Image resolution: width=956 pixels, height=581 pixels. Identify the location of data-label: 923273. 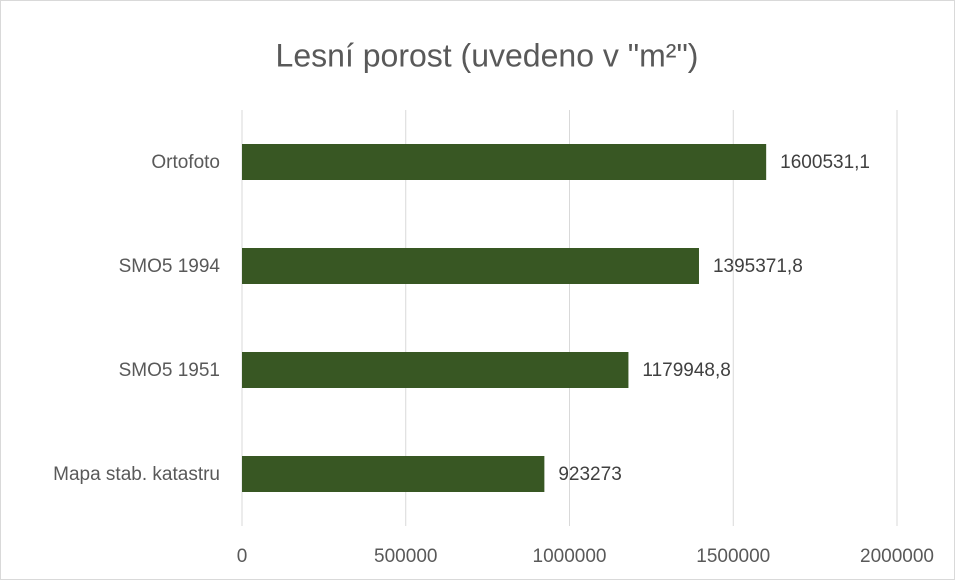
(589, 474).